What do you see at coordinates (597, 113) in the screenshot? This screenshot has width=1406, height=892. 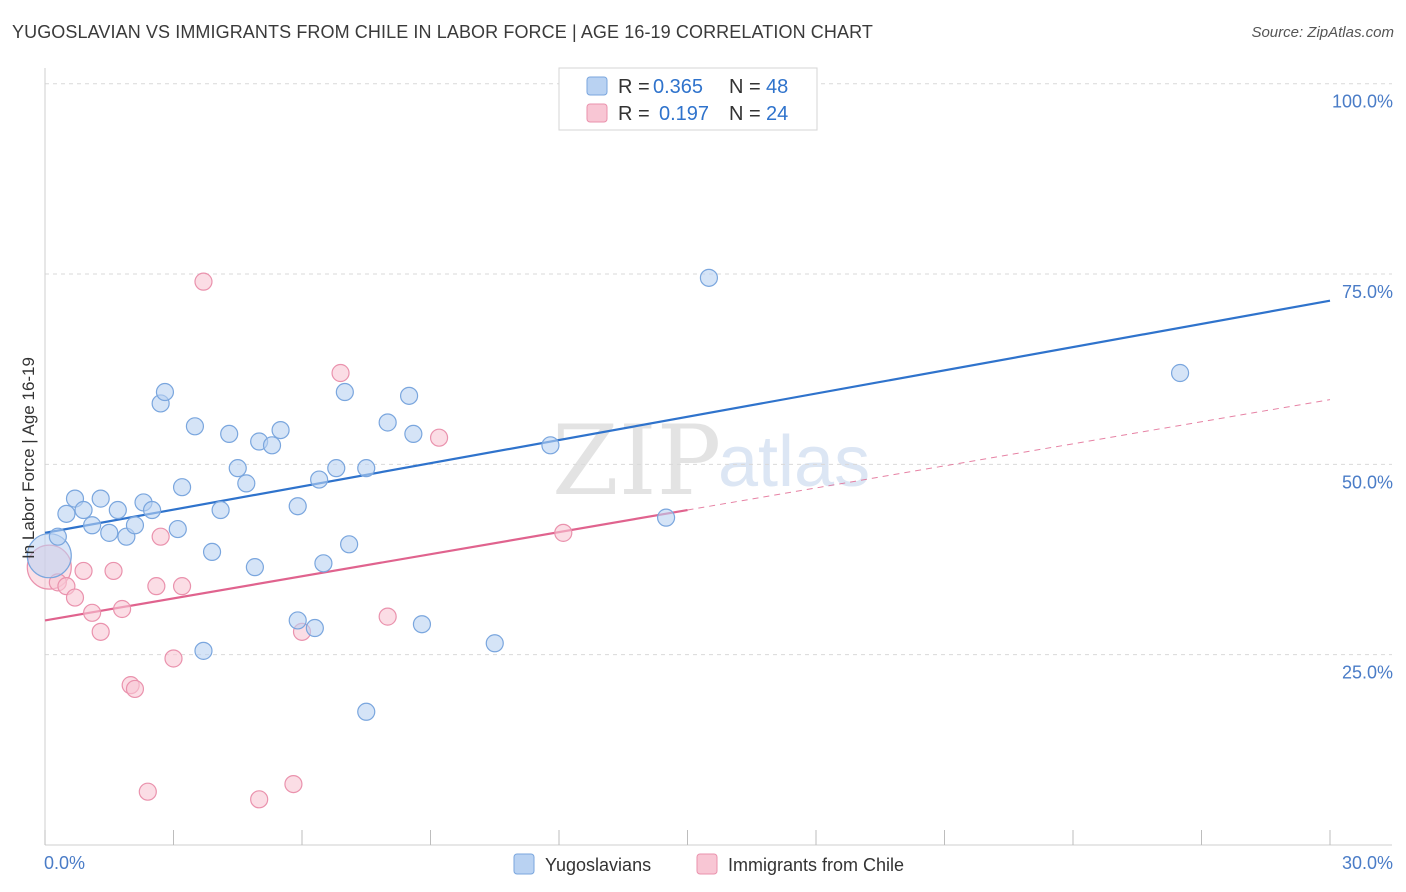 I see `legend-swatch-chile` at bounding box center [597, 113].